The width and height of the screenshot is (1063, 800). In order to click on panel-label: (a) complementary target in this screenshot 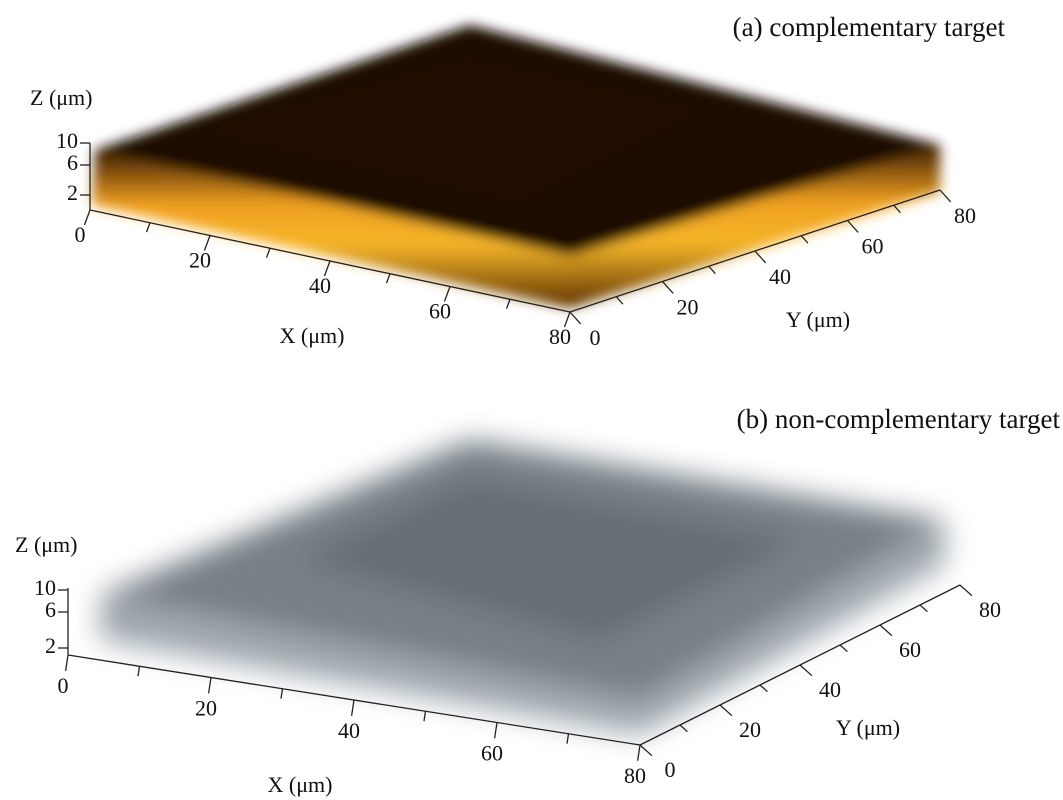, I will do `click(869, 27)`.